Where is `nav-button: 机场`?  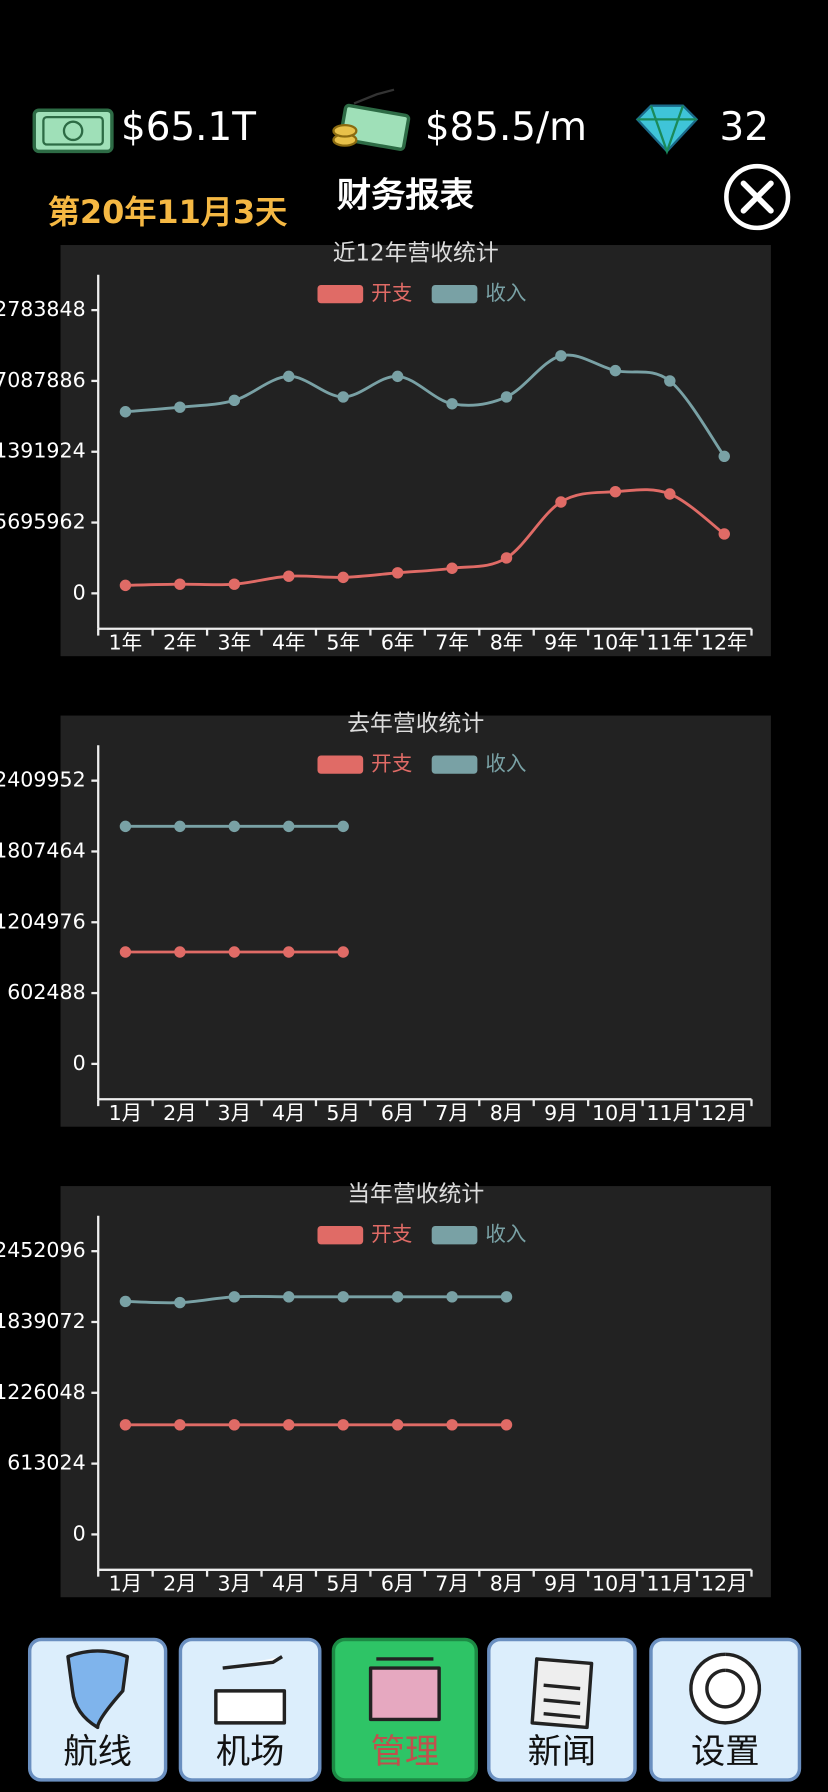
nav-button: 机场 is located at coordinates (250, 1709).